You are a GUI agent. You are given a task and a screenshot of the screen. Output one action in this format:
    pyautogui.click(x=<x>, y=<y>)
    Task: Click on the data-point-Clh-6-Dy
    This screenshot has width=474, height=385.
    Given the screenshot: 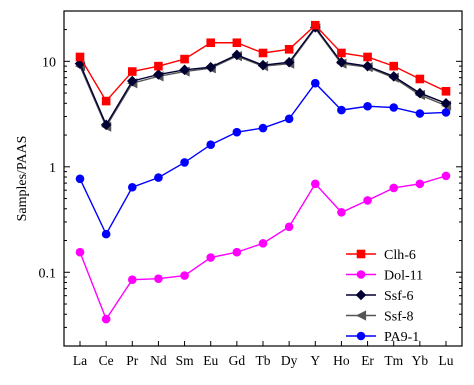 What is the action you would take?
    pyautogui.click(x=289, y=49)
    